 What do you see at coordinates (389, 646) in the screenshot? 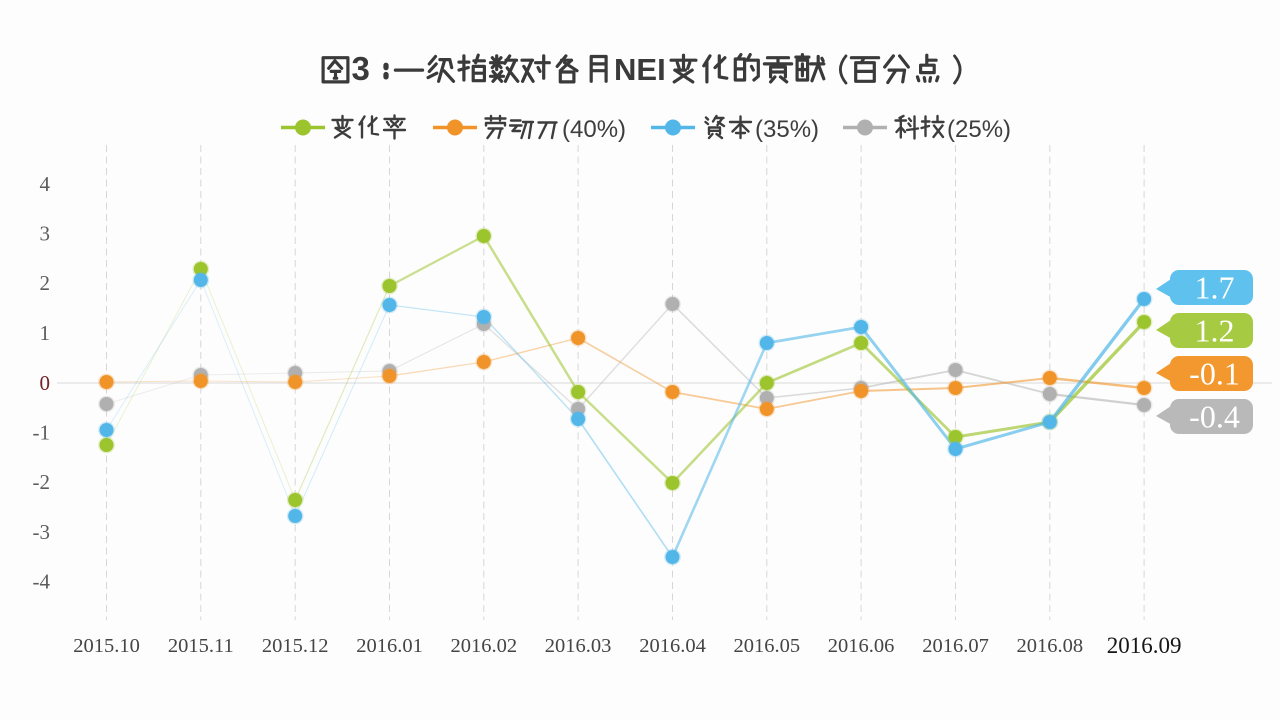
I see `svg-text: 2016.01` at bounding box center [389, 646].